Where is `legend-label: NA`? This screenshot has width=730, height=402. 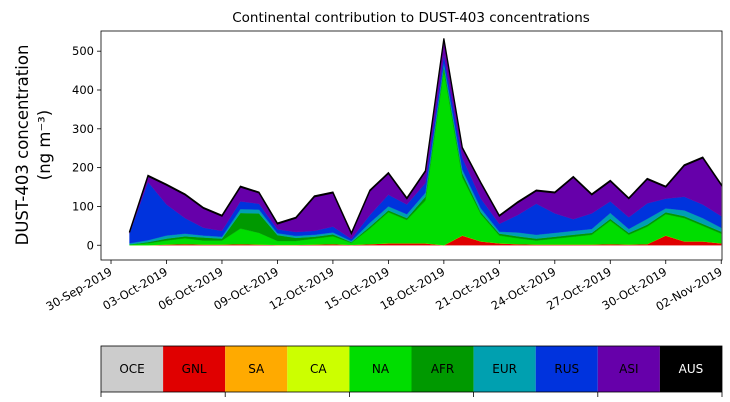
legend-label: NA is located at coordinates (381, 369).